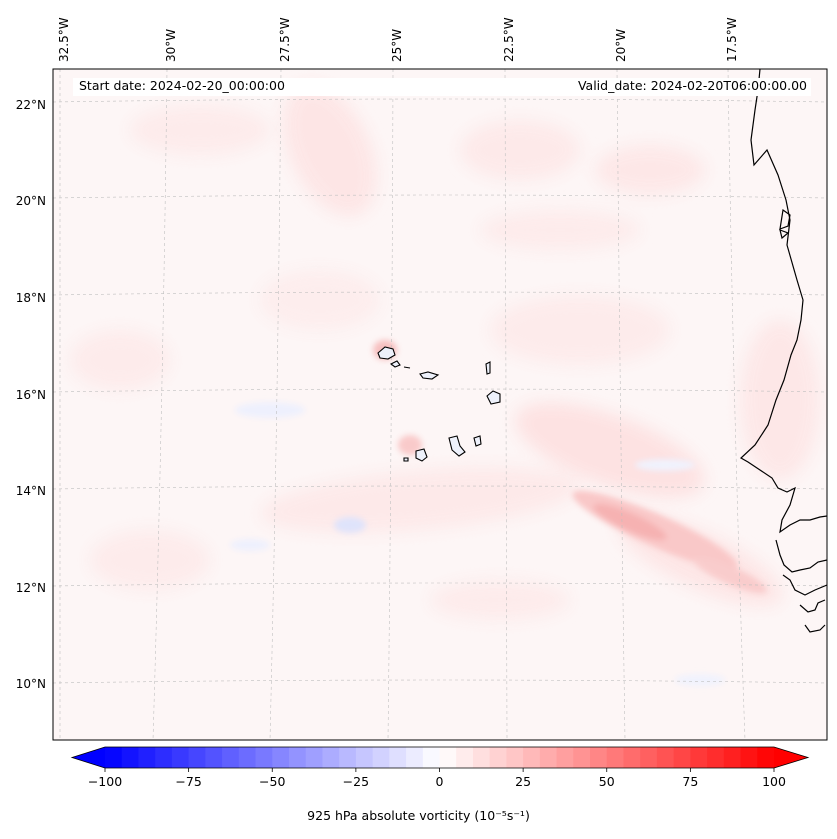 The image size is (837, 839). Describe the element at coordinates (30, 298) in the screenshot. I see `lat-label-18n: 18°N` at that location.